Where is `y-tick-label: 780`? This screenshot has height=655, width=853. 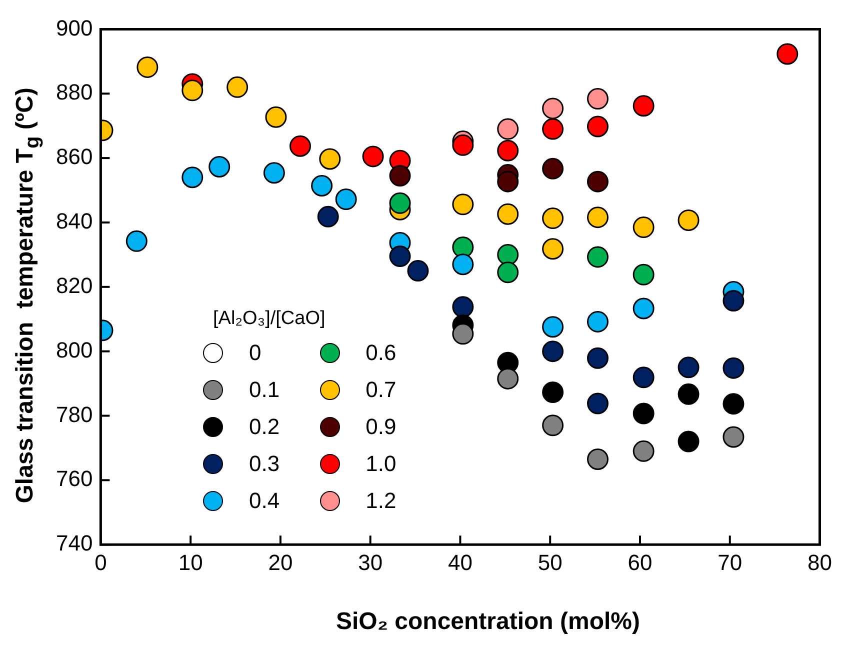
y-tick-label: 780 is located at coordinates (74, 414).